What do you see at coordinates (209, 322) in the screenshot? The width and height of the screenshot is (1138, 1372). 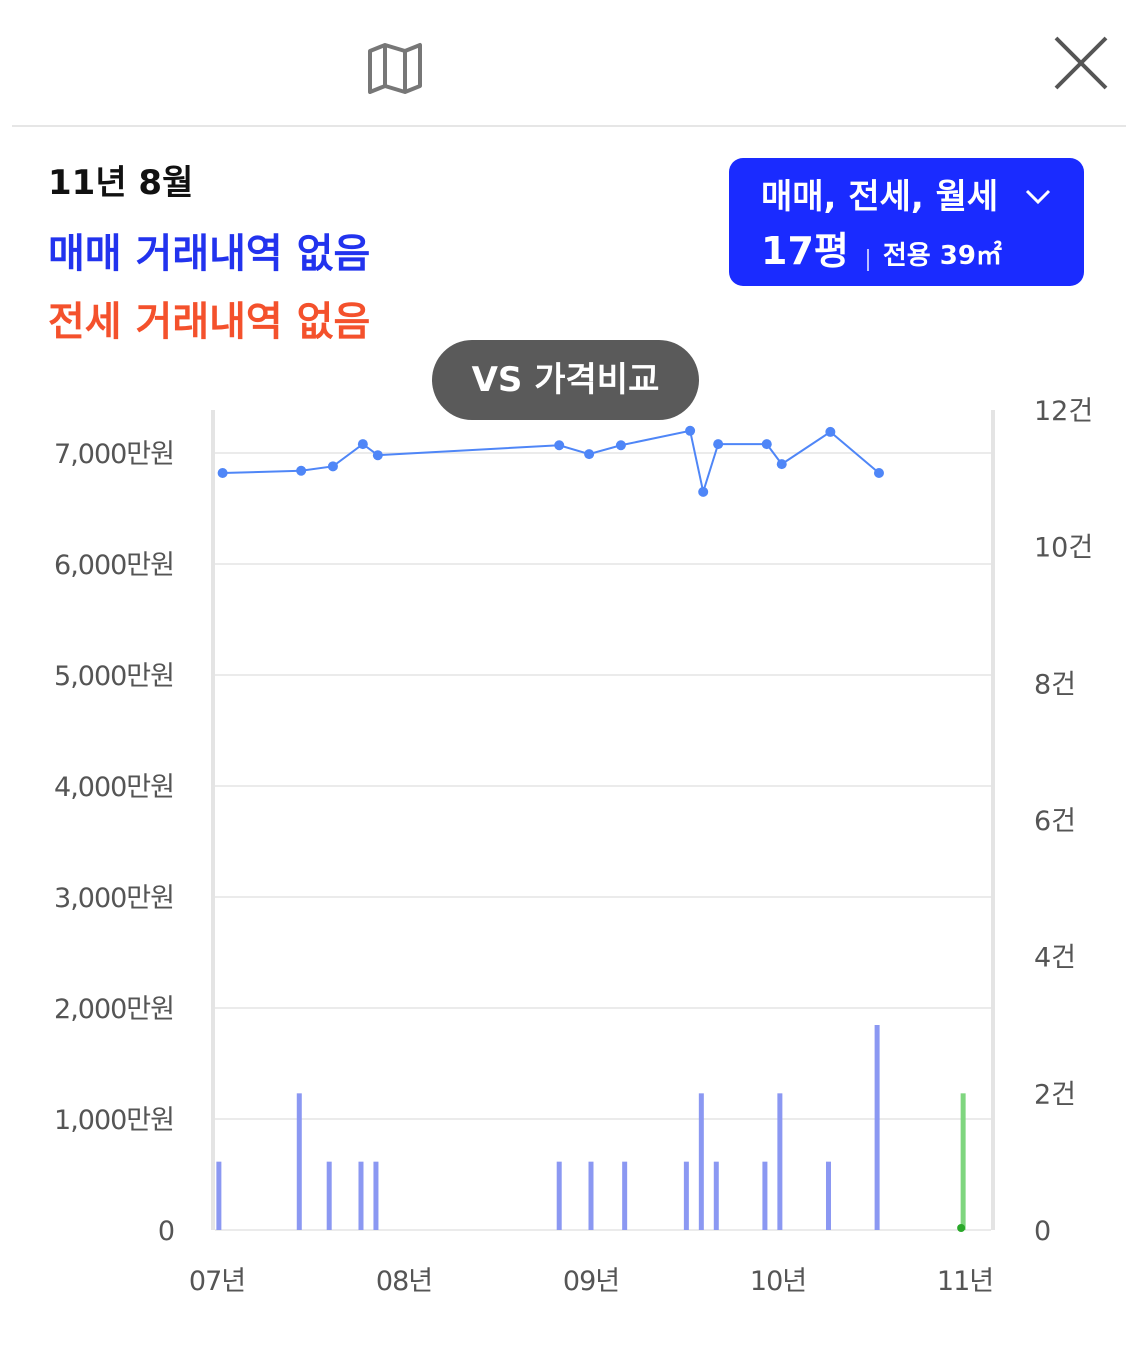 I see `jeonse-status: 전세 거래내역 없음` at bounding box center [209, 322].